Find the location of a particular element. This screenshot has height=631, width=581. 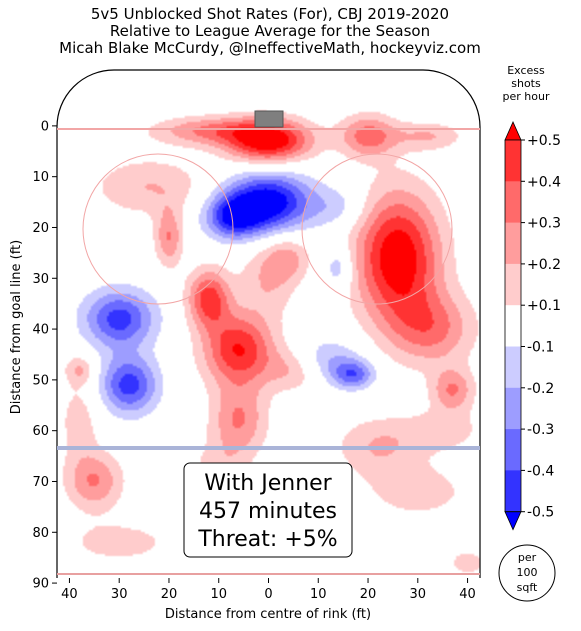

colorbar-tick-label: -0.5 is located at coordinates (540, 513).